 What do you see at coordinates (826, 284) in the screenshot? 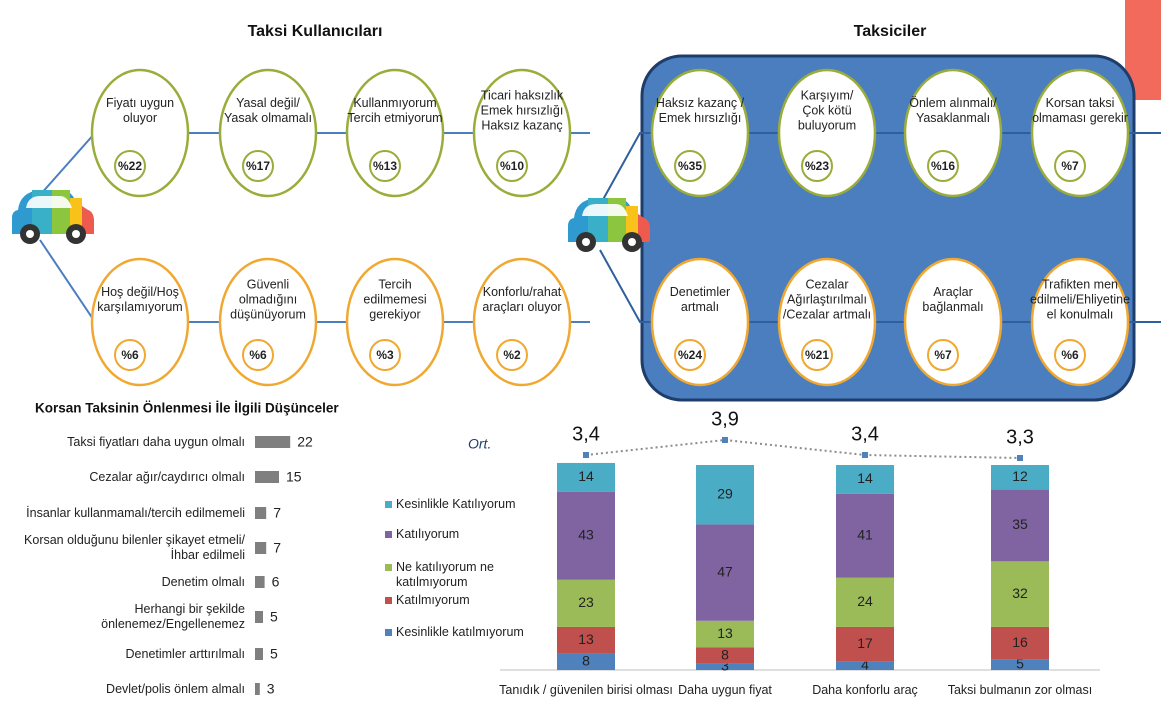
I see `idea-text: Cezalar` at bounding box center [826, 284].